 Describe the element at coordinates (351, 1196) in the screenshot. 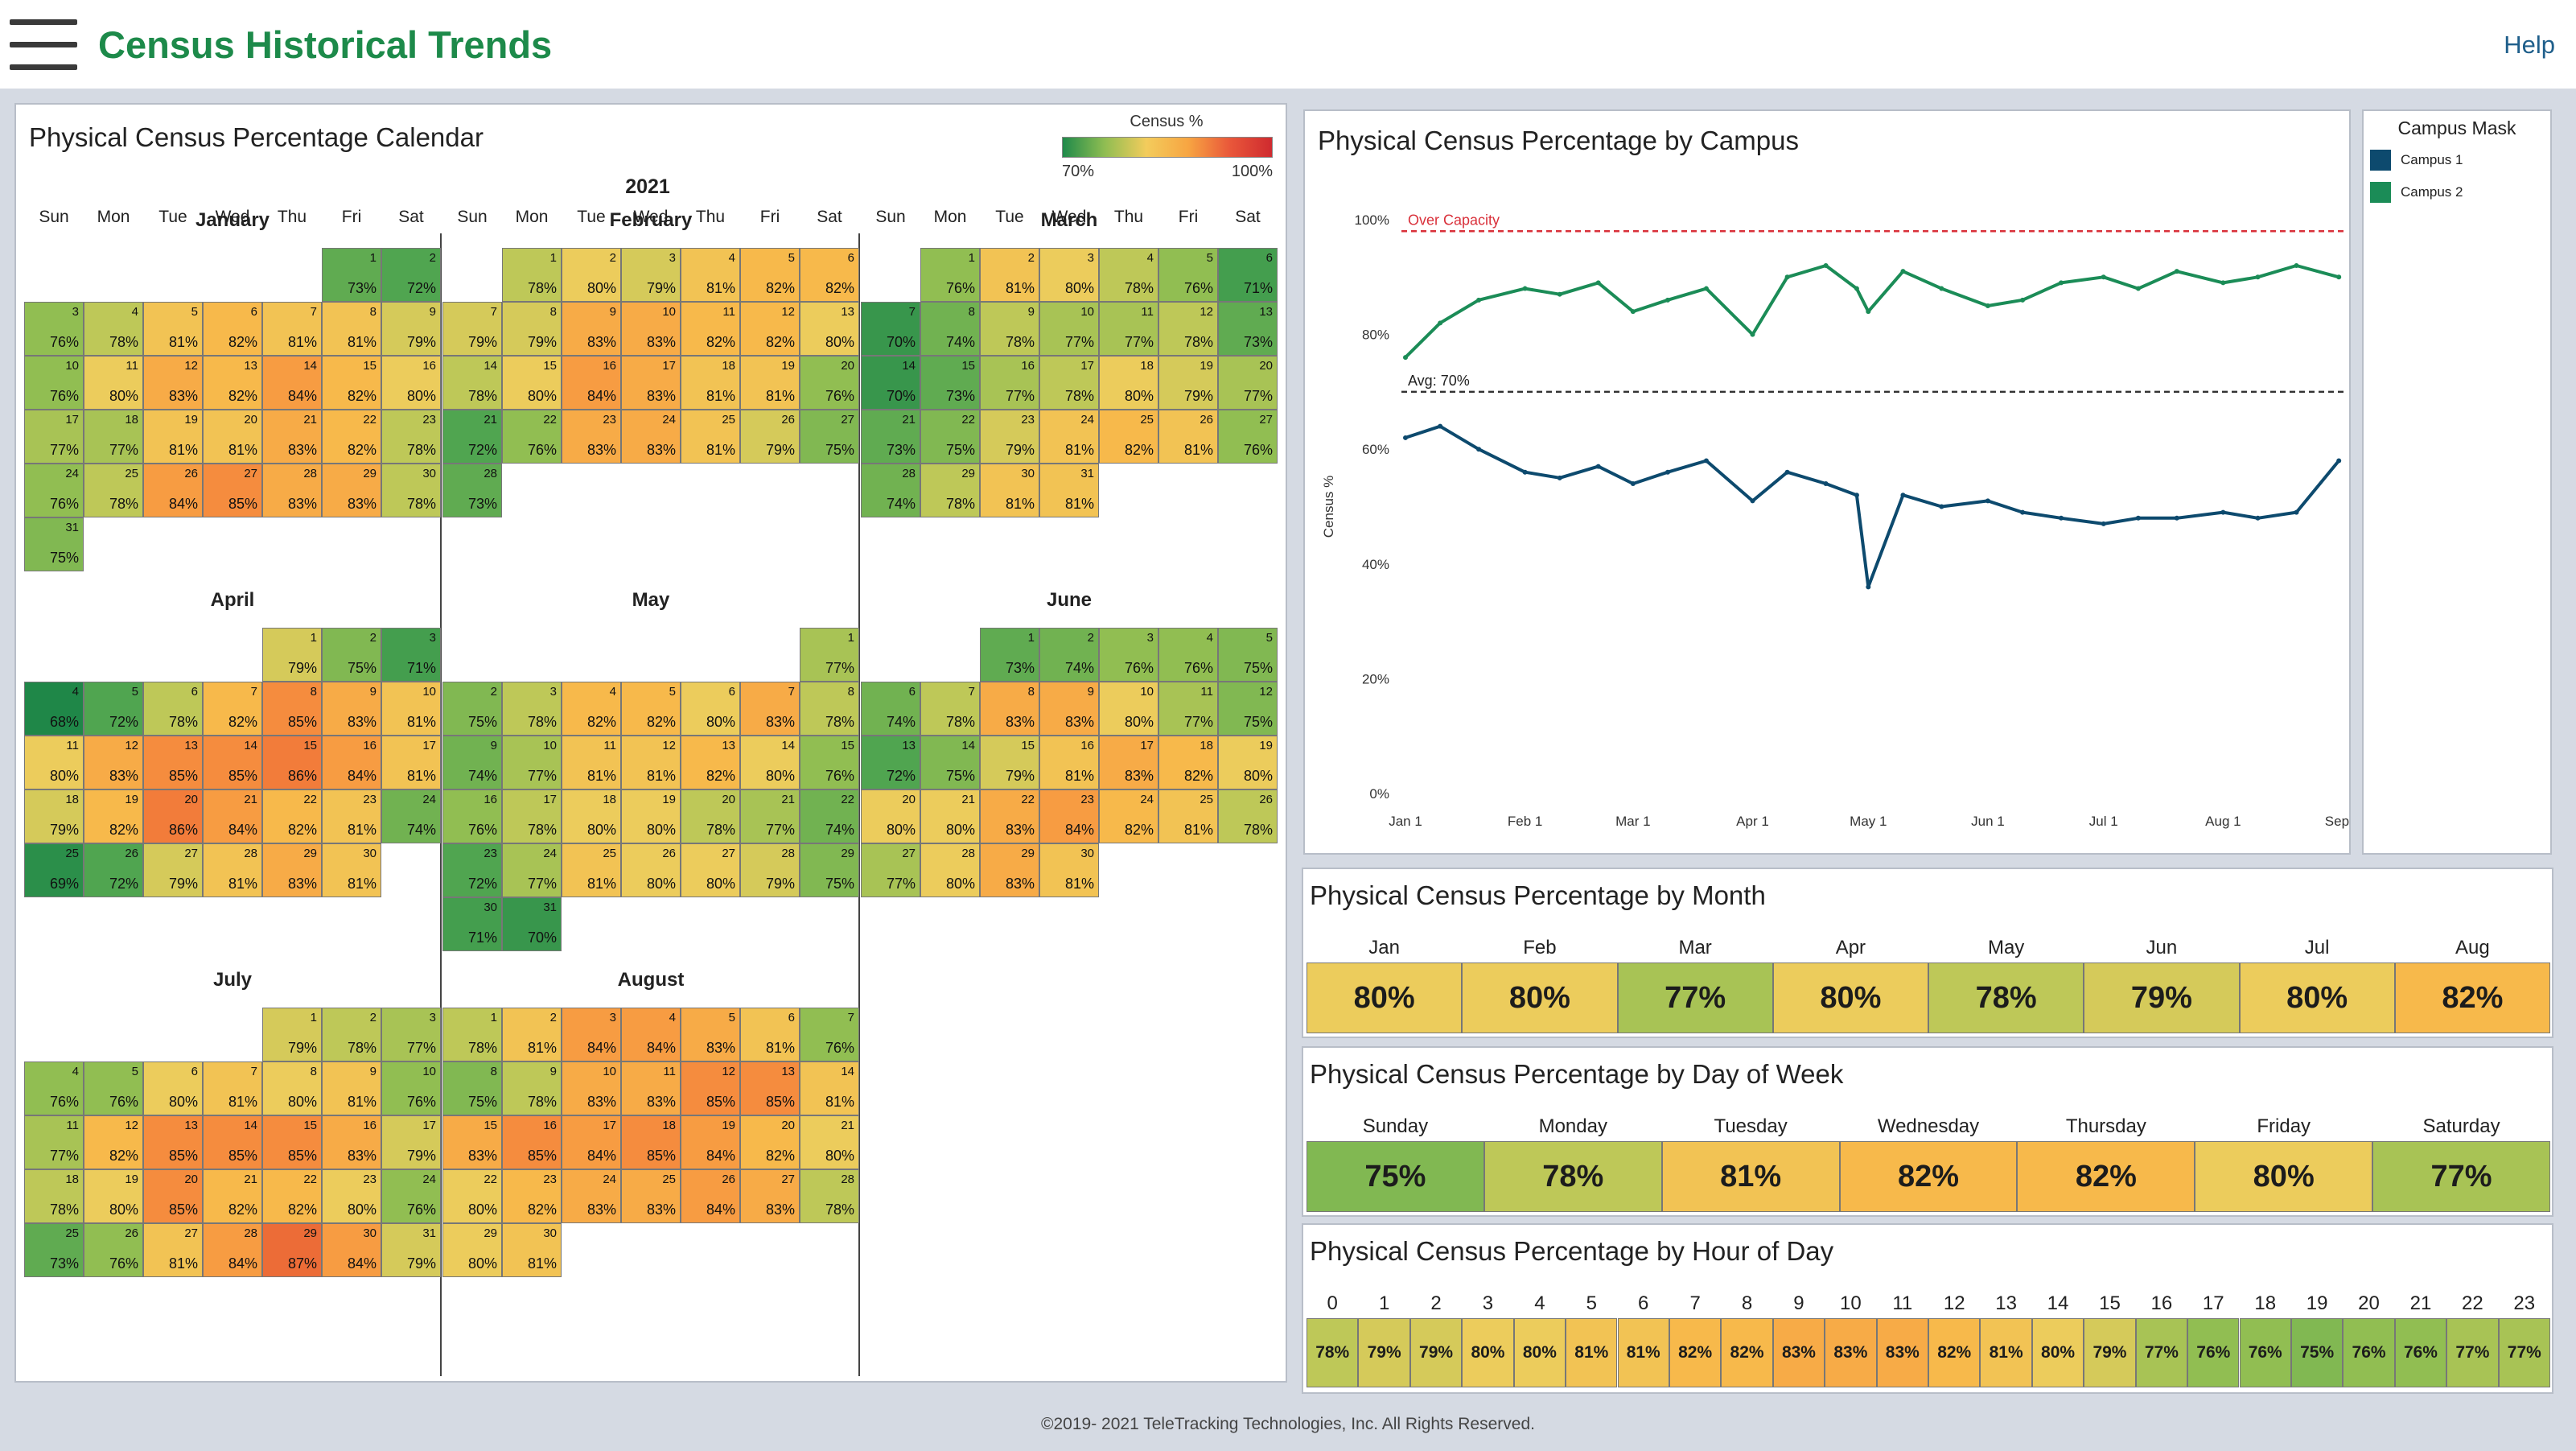

I see `calendar-day-cell: 23 80%` at that location.